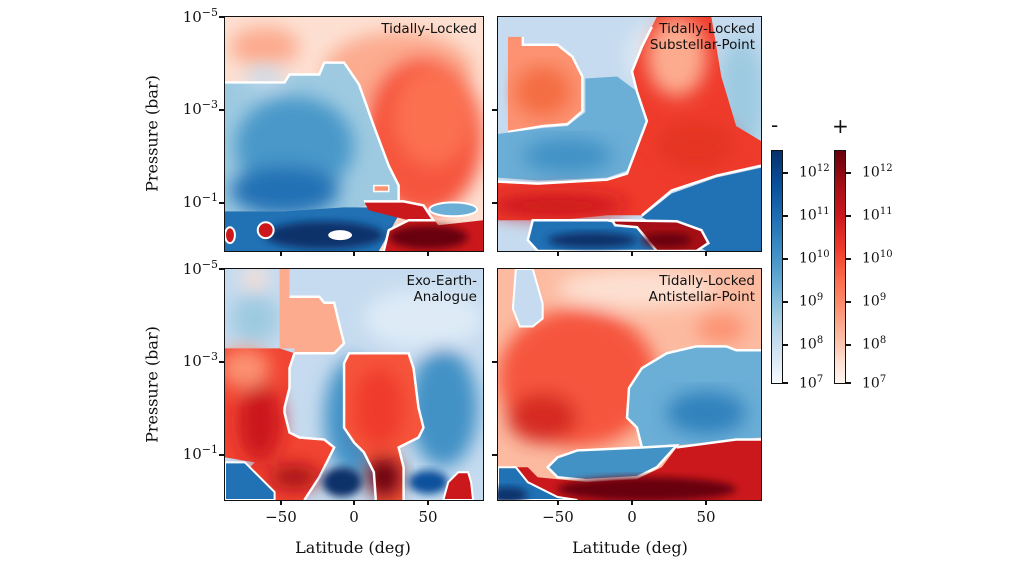 This screenshot has height=572, width=1024. I want to click on panel-antistellar-point: Tidally-Locked Antistellar-Point, so click(629, 384).